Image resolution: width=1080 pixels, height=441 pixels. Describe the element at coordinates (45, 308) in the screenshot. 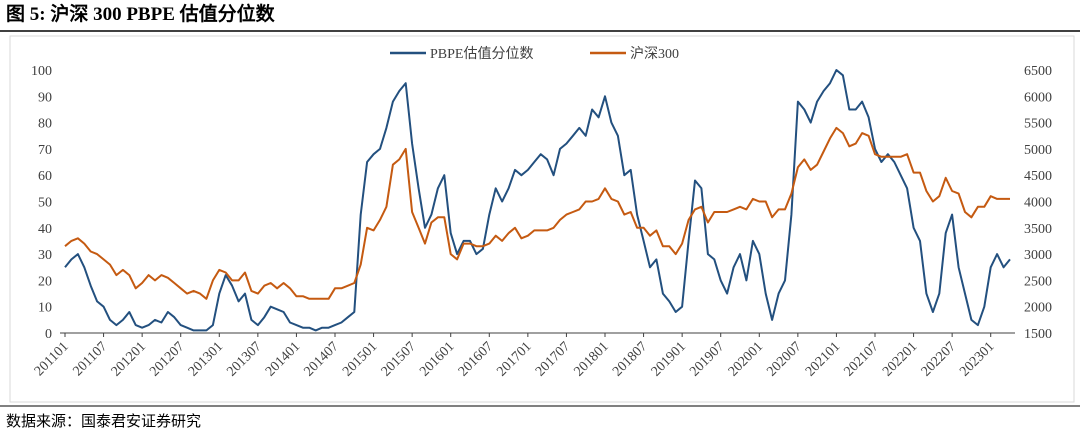

I see `y-tick-label: 10` at that location.